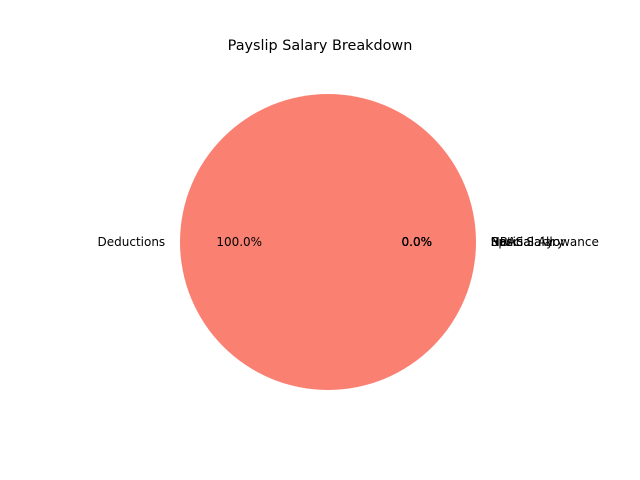 The height and width of the screenshot is (480, 640). I want to click on slice-label-basic-salary: Basic Salary, so click(527, 242).